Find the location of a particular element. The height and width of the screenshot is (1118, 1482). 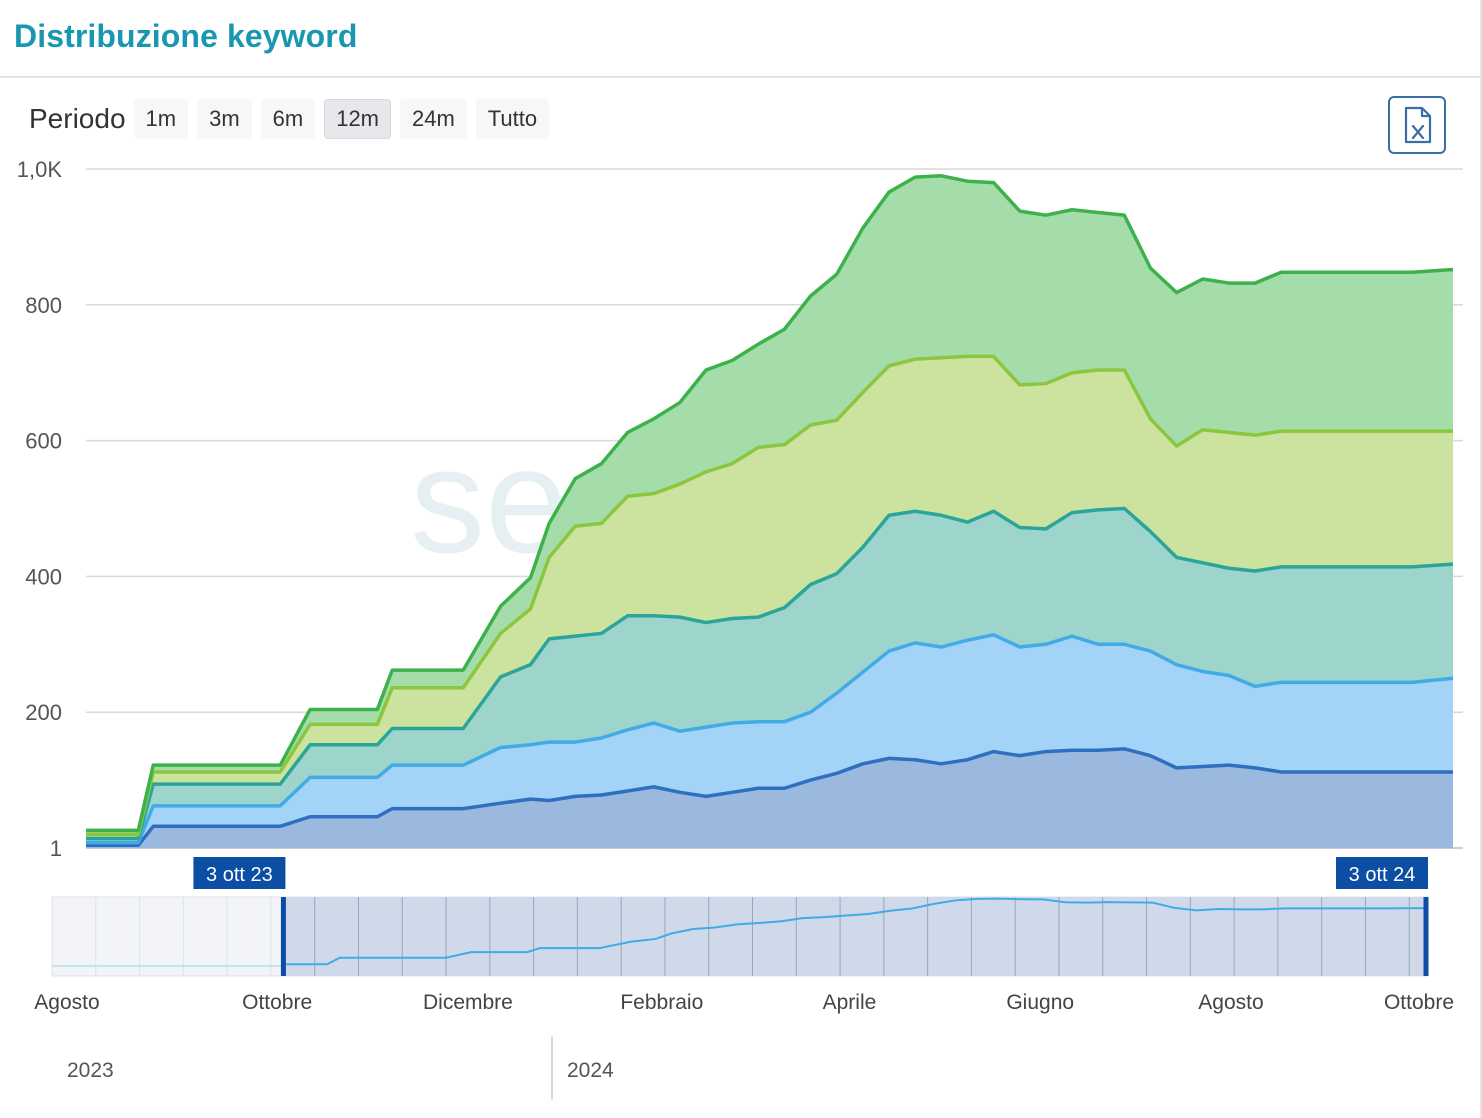

y-tick-label: 1,0K is located at coordinates (40, 169).